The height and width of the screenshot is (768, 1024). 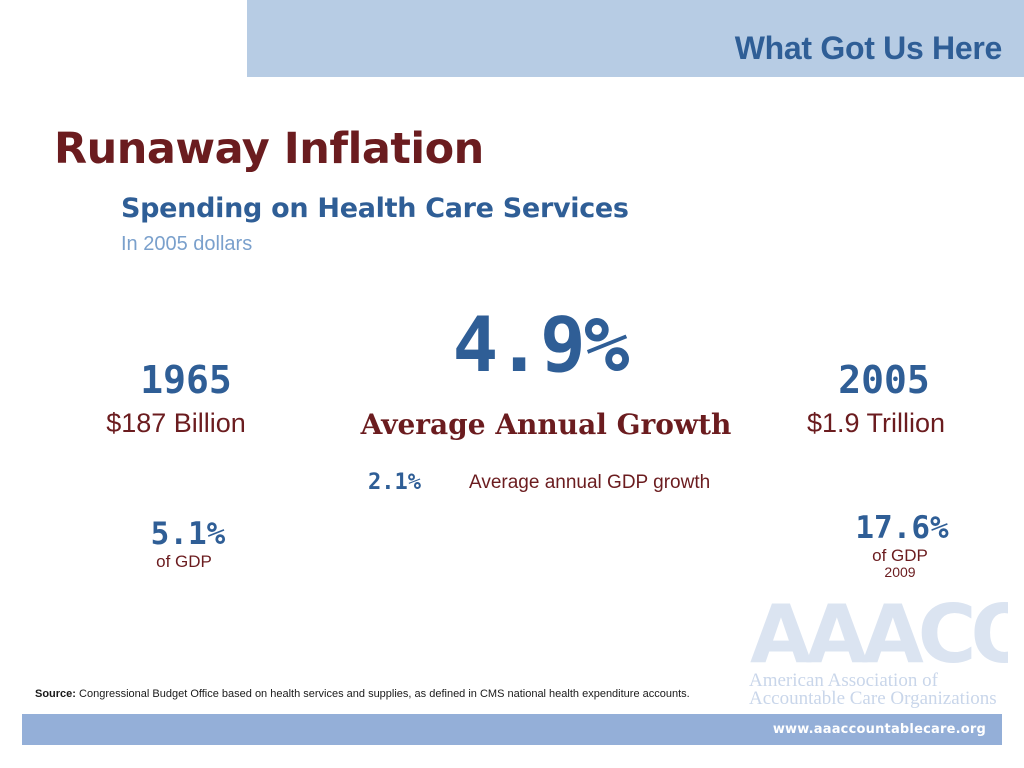 I want to click on gdp-year-2009: 2009, so click(x=900, y=572).